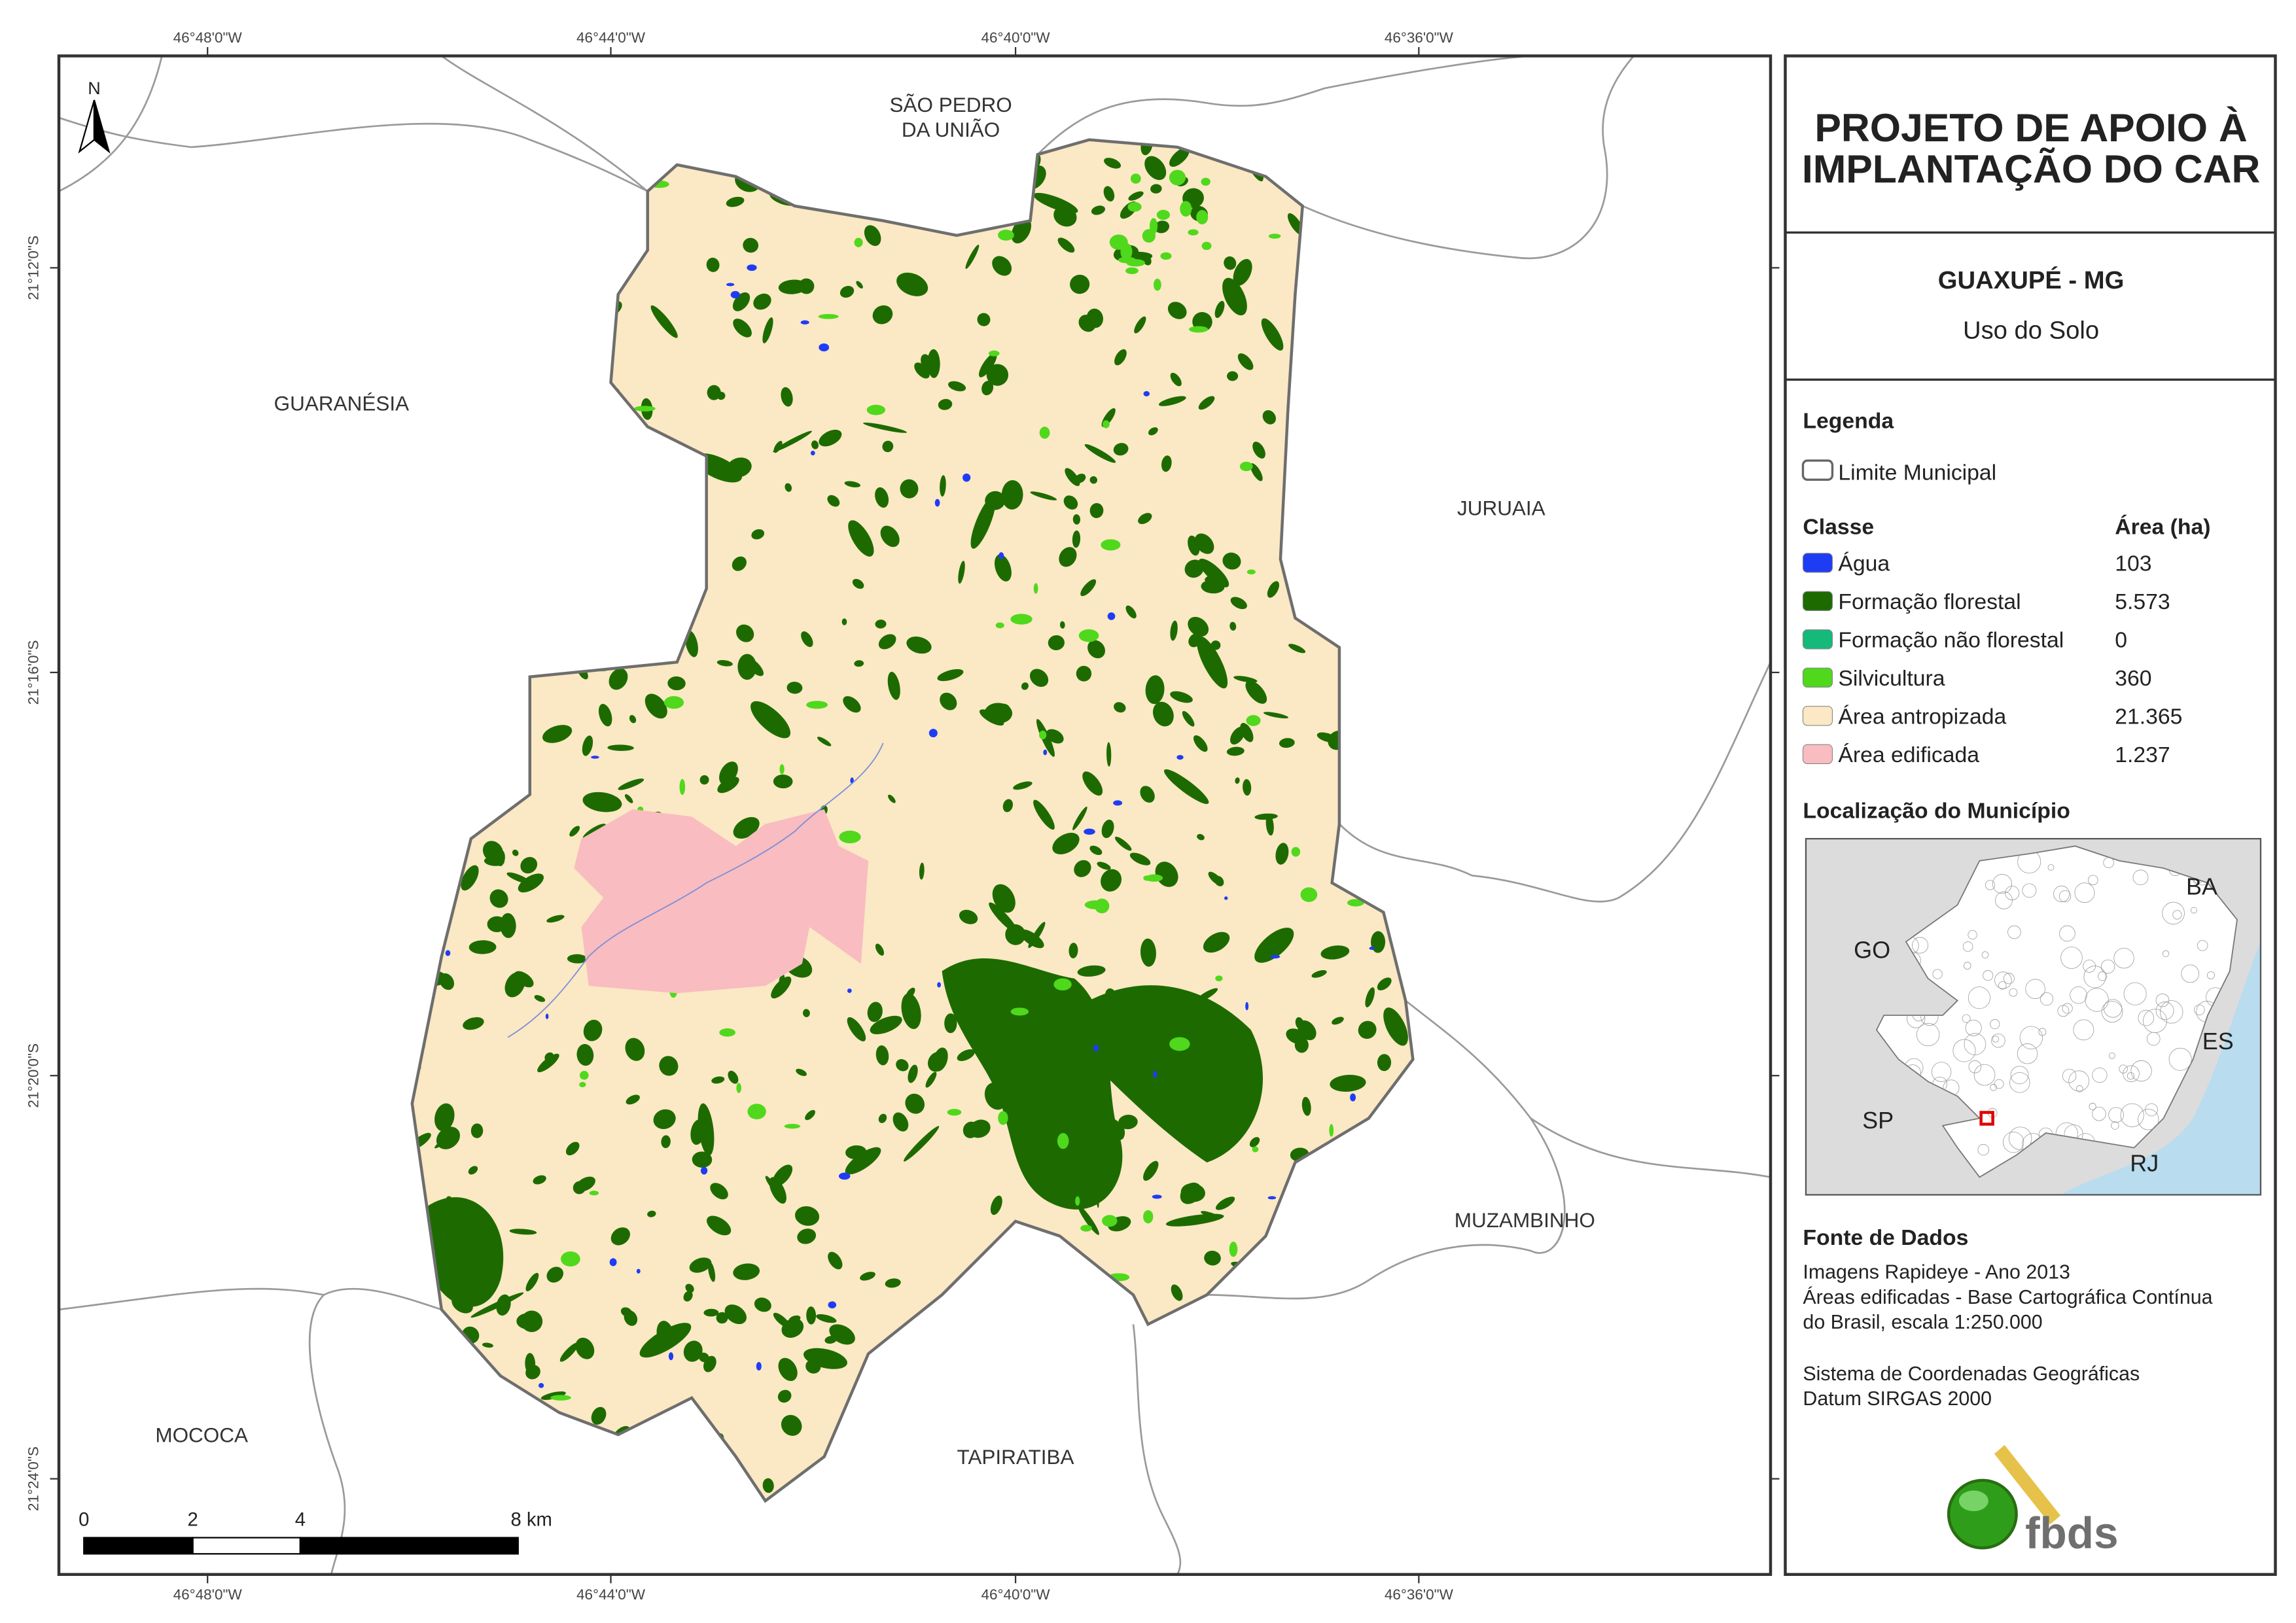  I want to click on place-name: MUZAMBINHO, so click(1525, 1220).